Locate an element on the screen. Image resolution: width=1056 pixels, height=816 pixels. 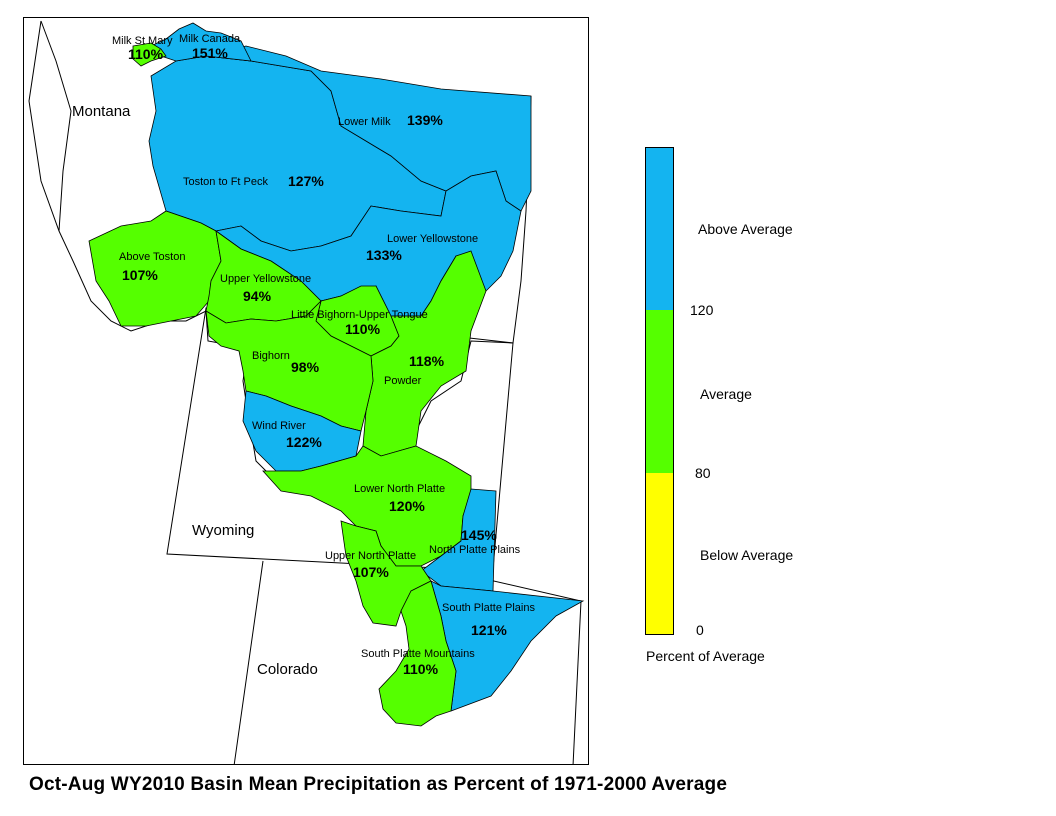
basin-name-little-bighorn-upper-tongue: Little Bighorn-Upper Tongue is located at coordinates (359, 315).